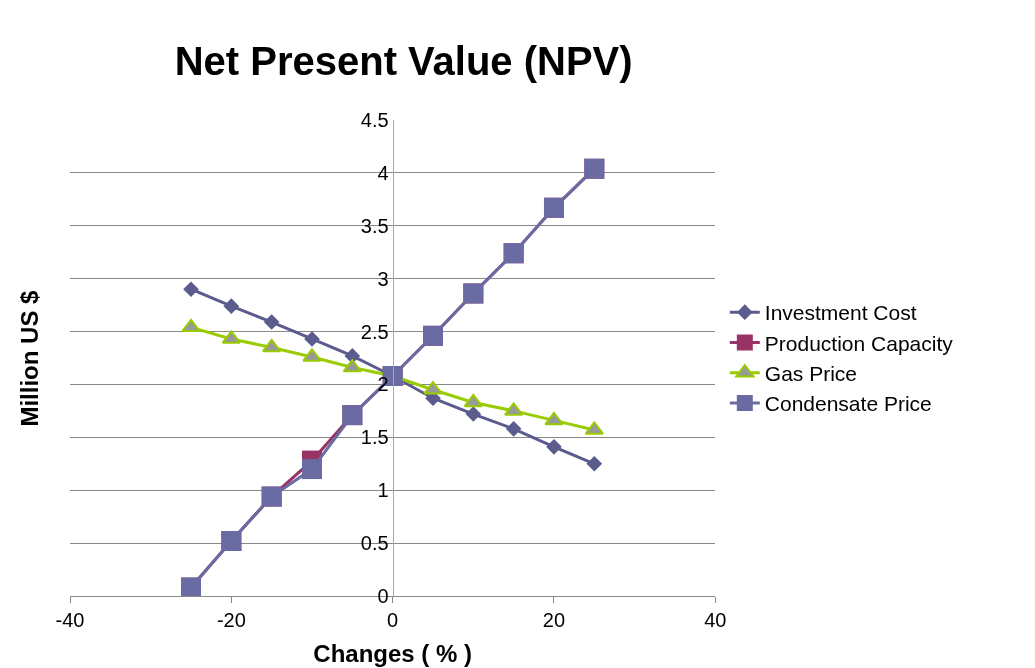 This screenshot has width=1035, height=668. Describe the element at coordinates (383, 596) in the screenshot. I see `y-tick-label: 0` at that location.